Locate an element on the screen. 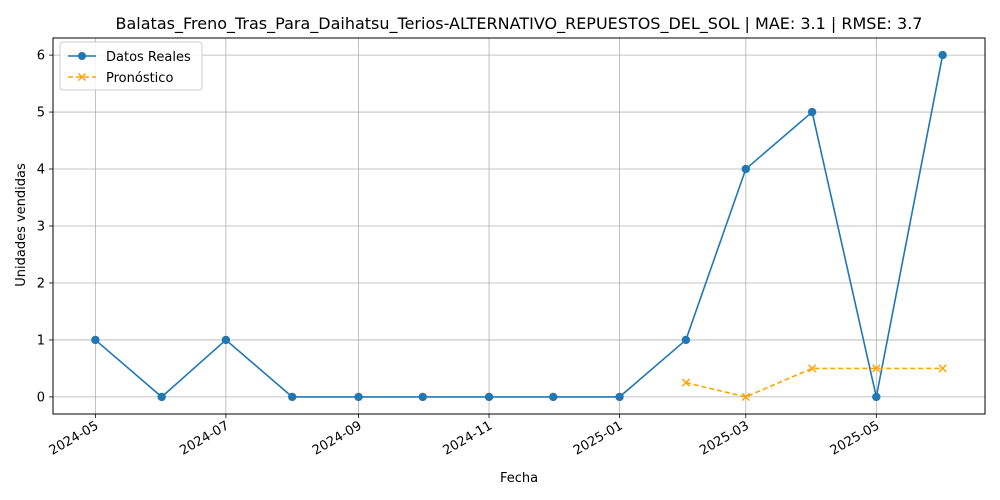 Image resolution: width=1000 pixels, height=500 pixels. legend-label-pronostico: Pronóstico is located at coordinates (139, 78).